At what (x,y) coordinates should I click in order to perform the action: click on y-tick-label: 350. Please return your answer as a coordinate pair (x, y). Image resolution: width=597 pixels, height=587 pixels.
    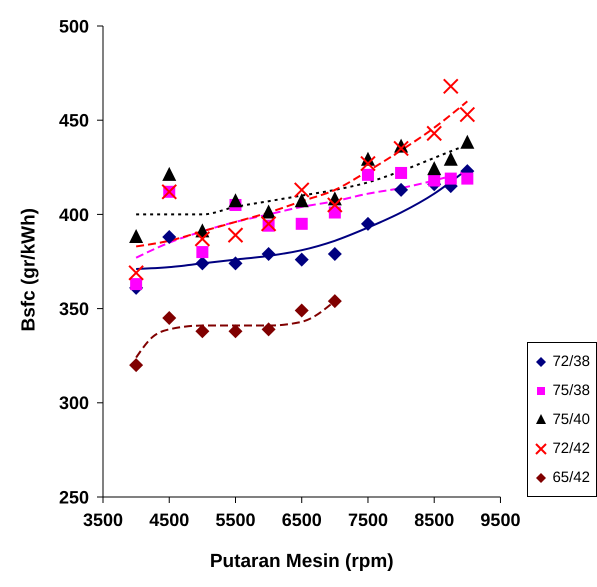
    Looking at the image, I should click on (73, 308).